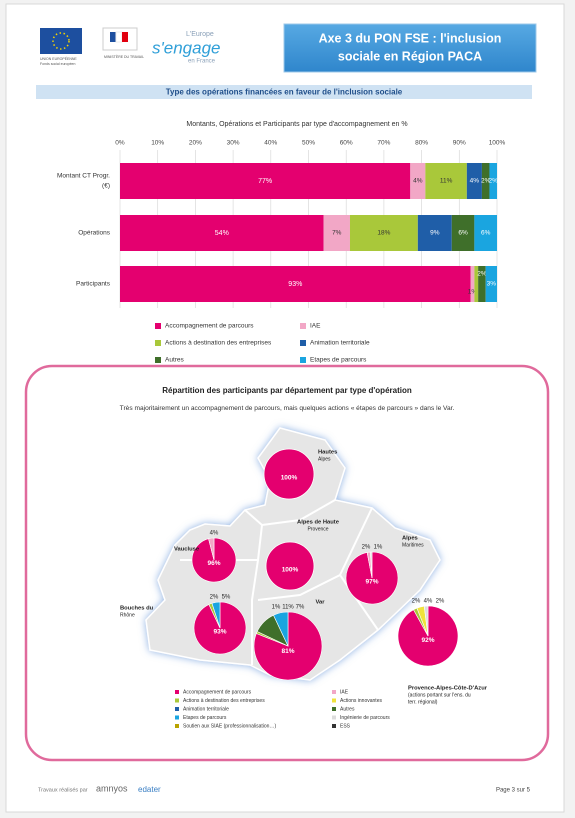 Image resolution: width=575 pixels, height=818 pixels. I want to click on data-label: 11%, so click(446, 181).